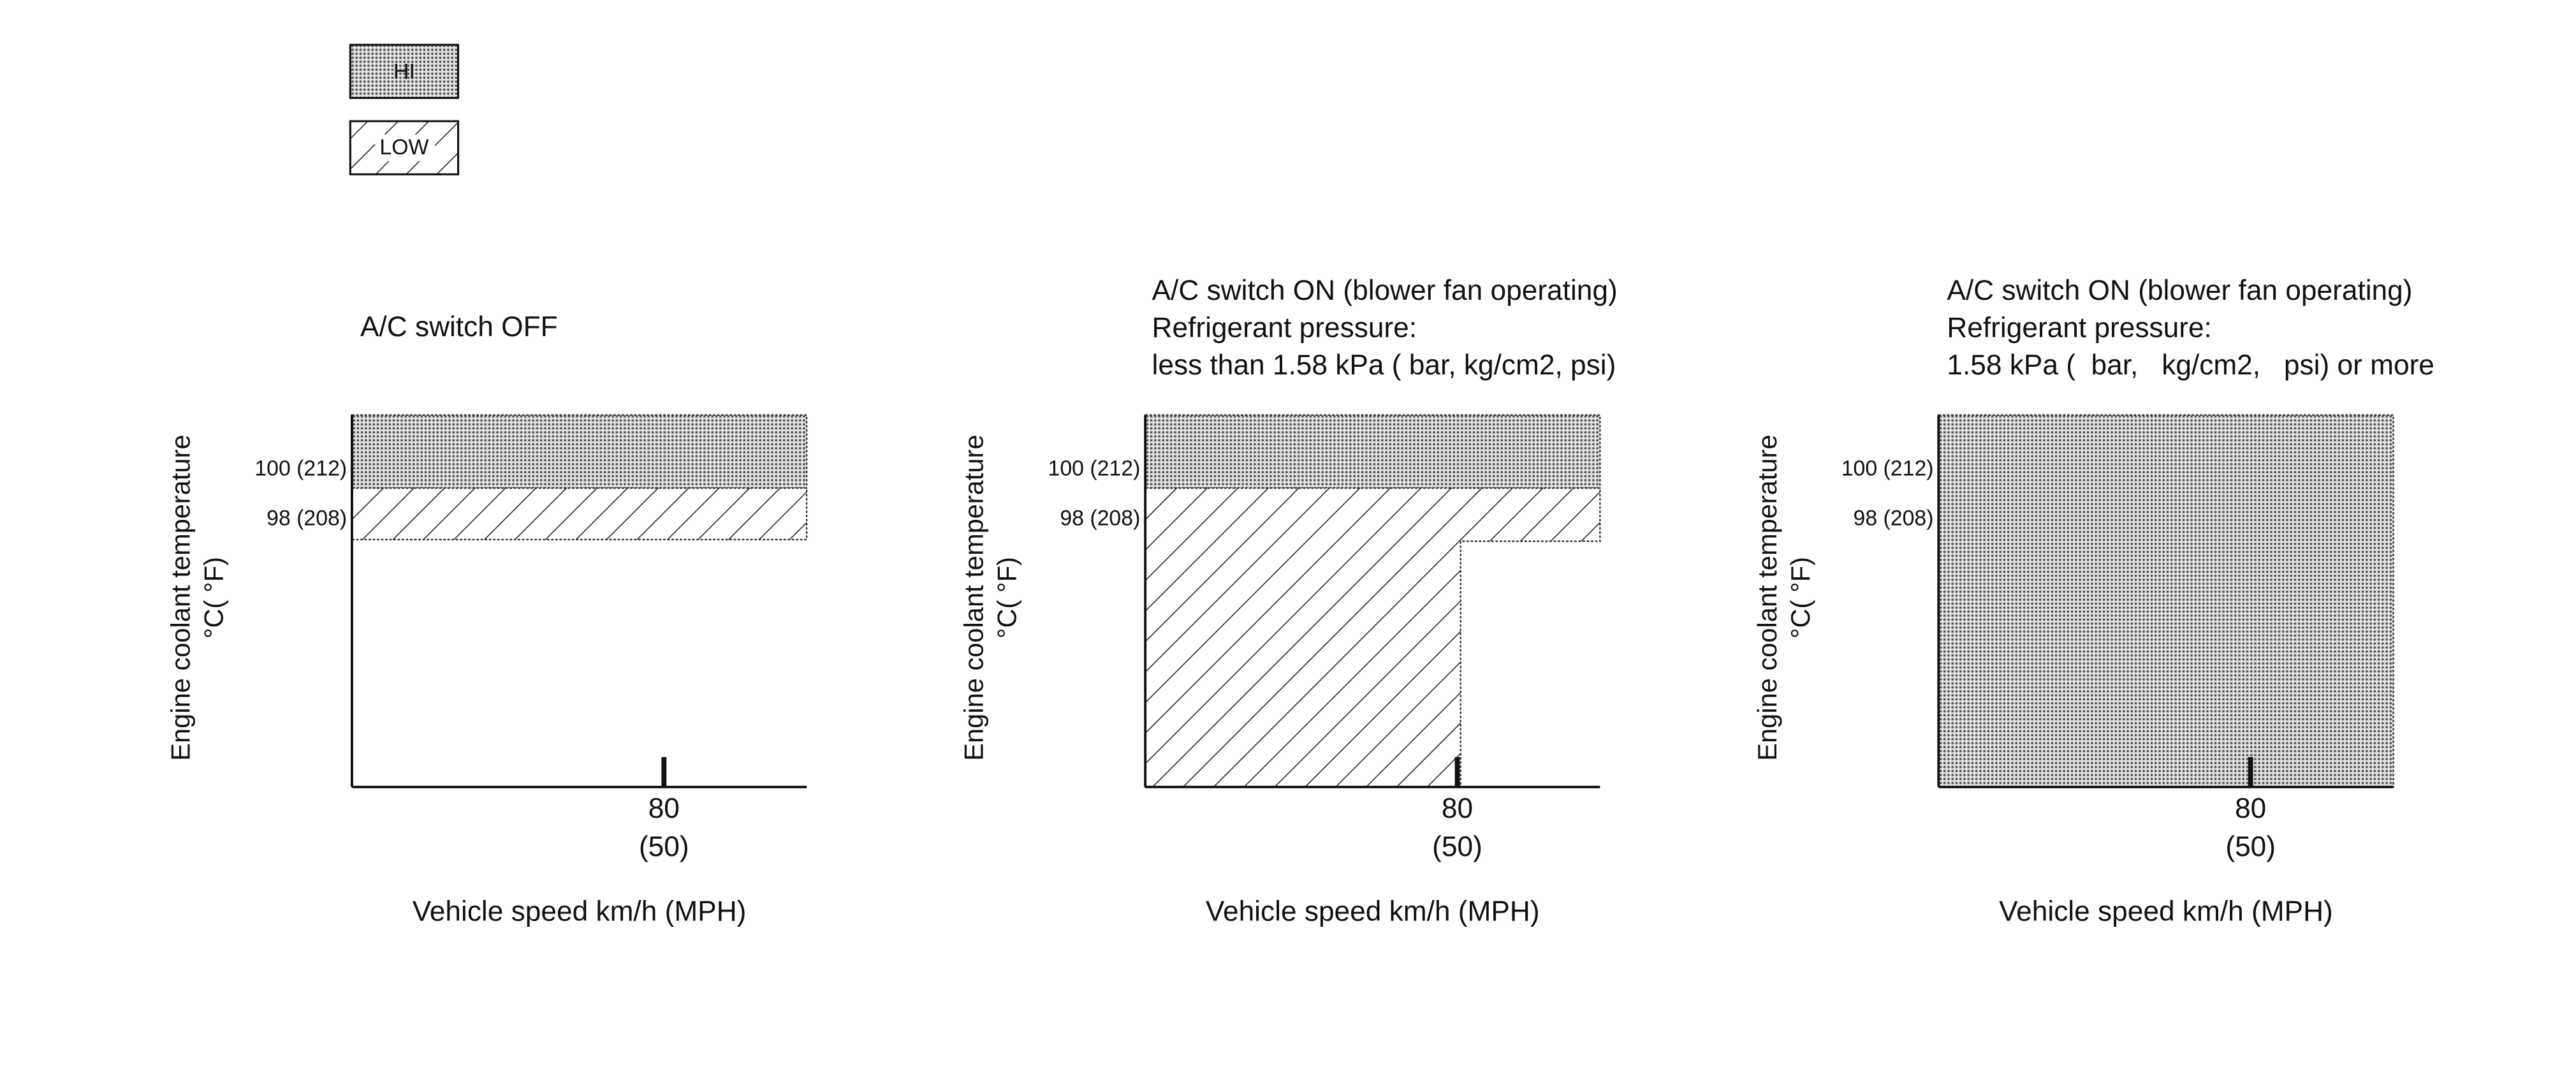 Image resolution: width=2576 pixels, height=1085 pixels. What do you see at coordinates (404, 109) in the screenshot?
I see `legend: HI LOW` at bounding box center [404, 109].